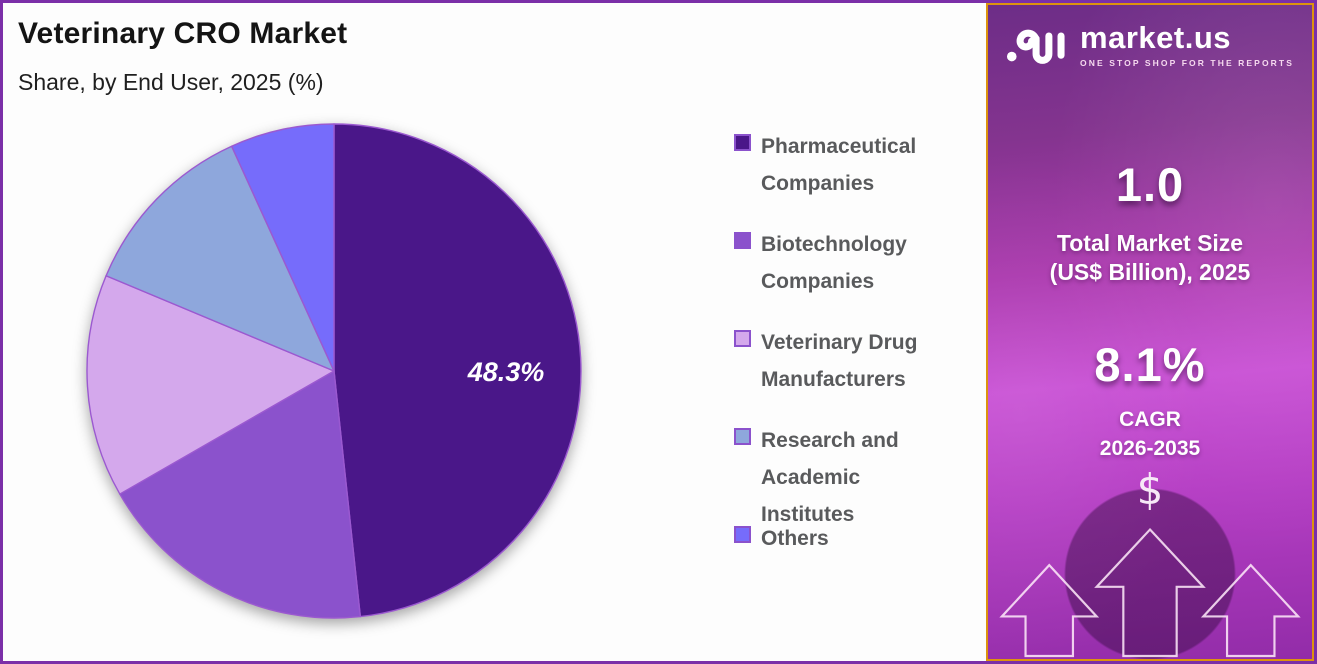 Image resolution: width=1317 pixels, height=664 pixels. Describe the element at coordinates (506, 372) in the screenshot. I see `pie-data-label: 48.3%` at that location.